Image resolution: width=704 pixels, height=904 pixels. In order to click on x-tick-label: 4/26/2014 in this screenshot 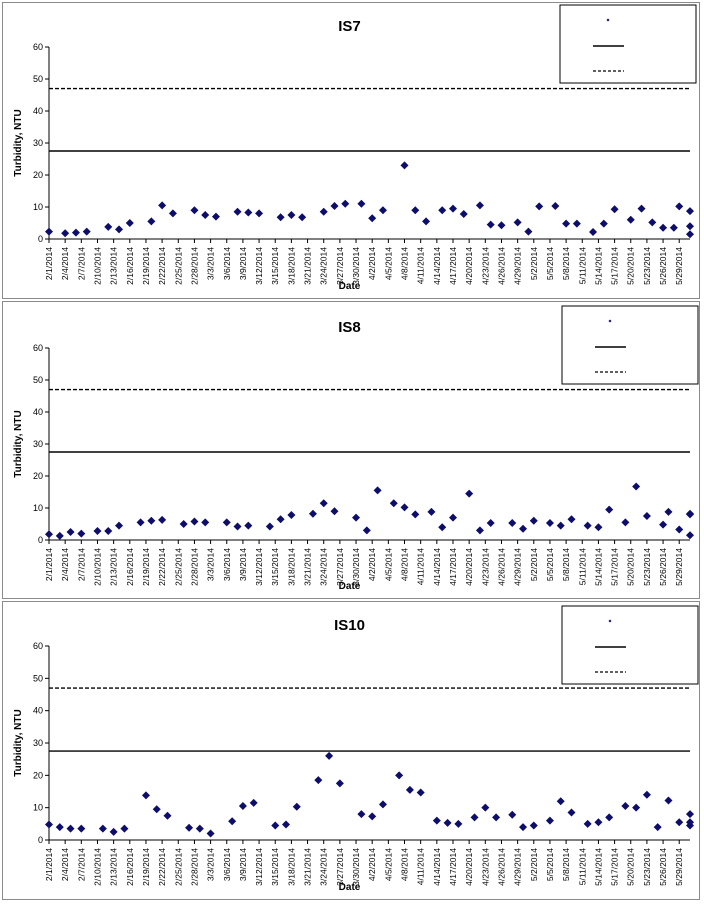, I will do `click(501, 266)`.